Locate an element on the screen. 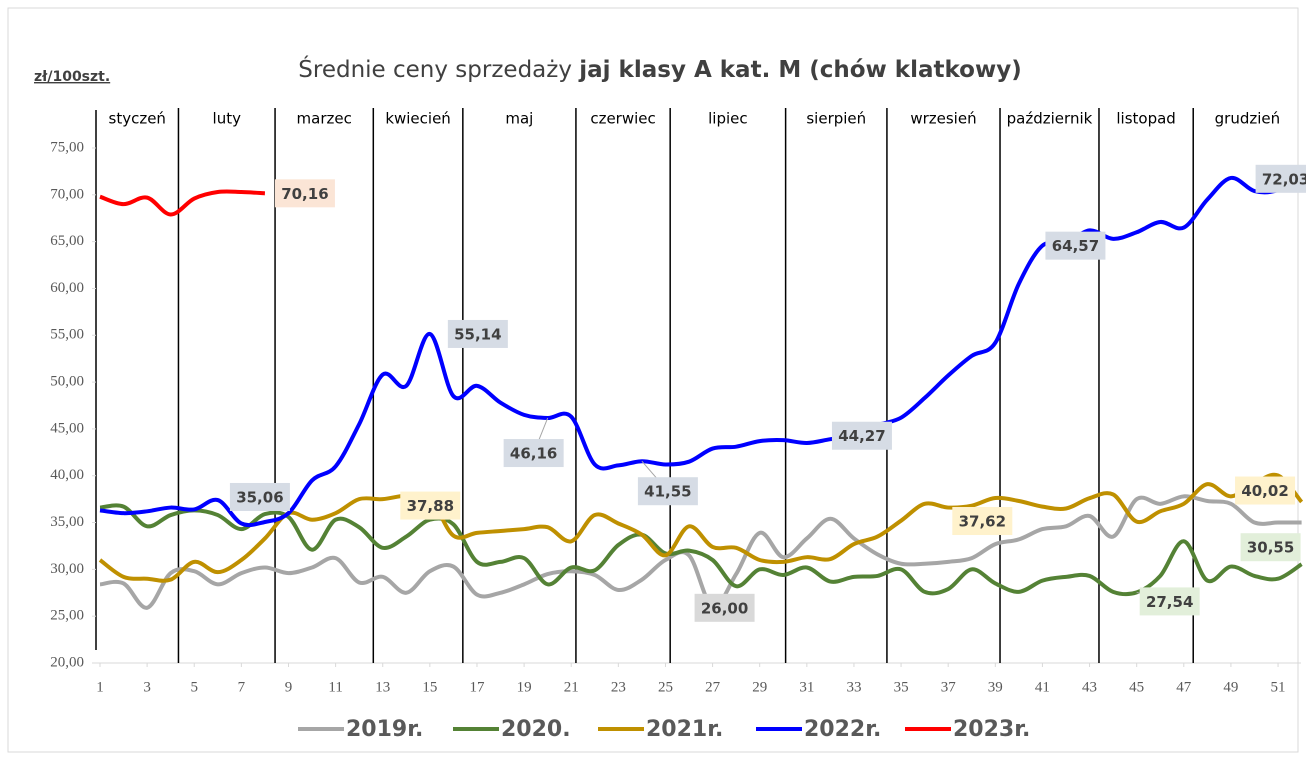 This screenshot has width=1306, height=760. x-tick-label: 29 is located at coordinates (759, 687).